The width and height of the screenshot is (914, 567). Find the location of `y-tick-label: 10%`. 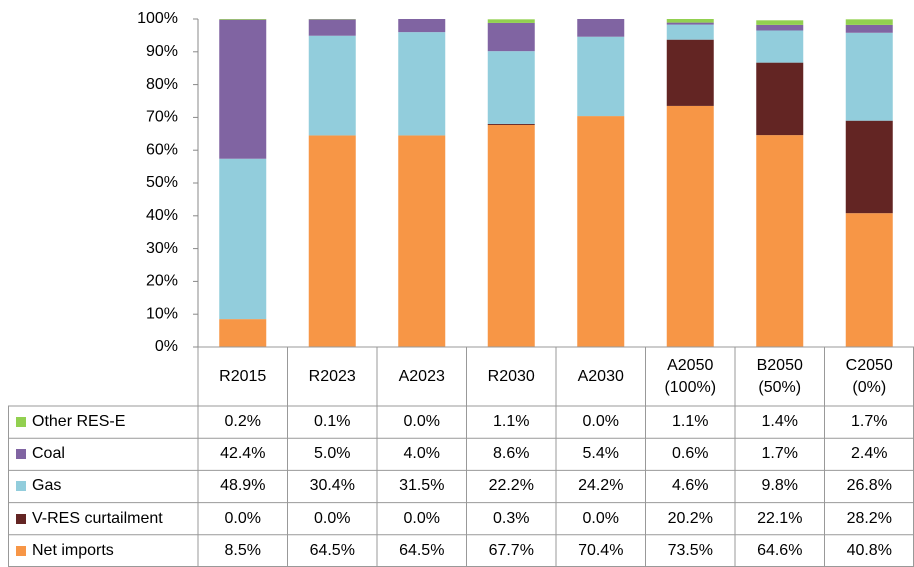

y-tick-label: 10% is located at coordinates (162, 313).